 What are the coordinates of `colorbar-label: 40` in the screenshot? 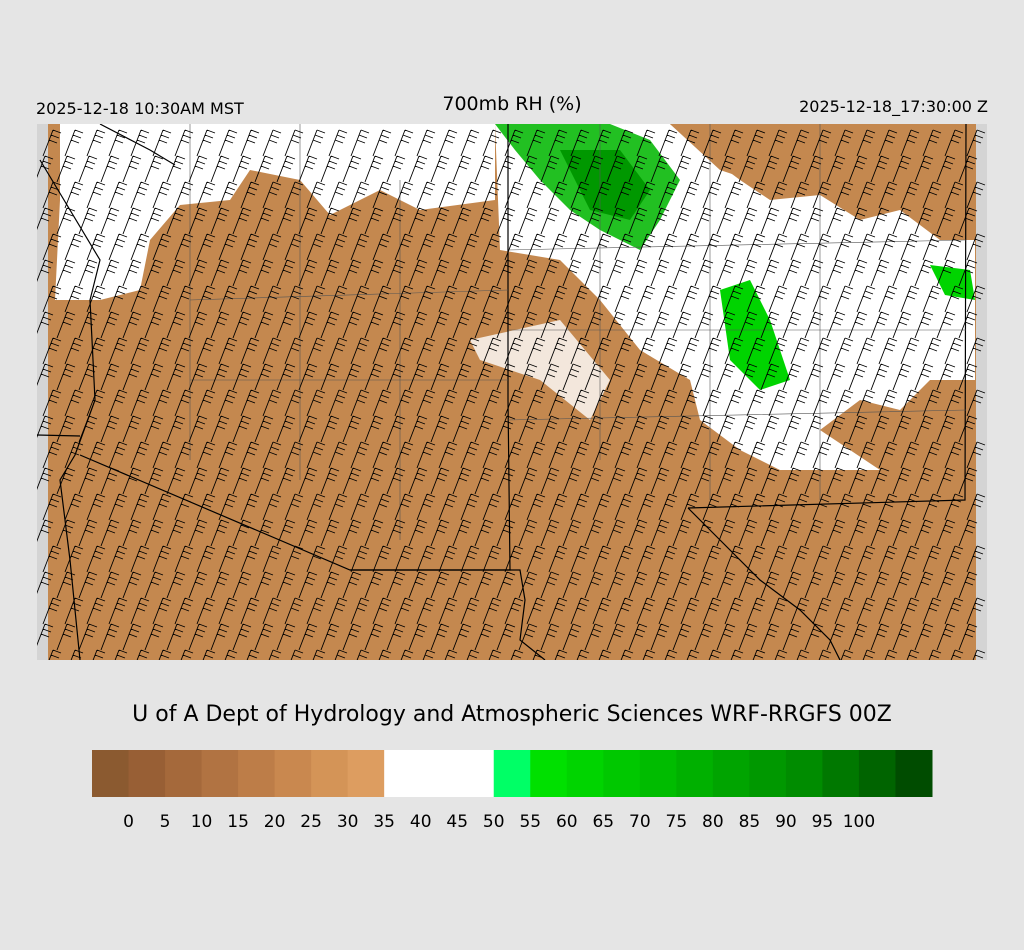 It's located at (421, 822).